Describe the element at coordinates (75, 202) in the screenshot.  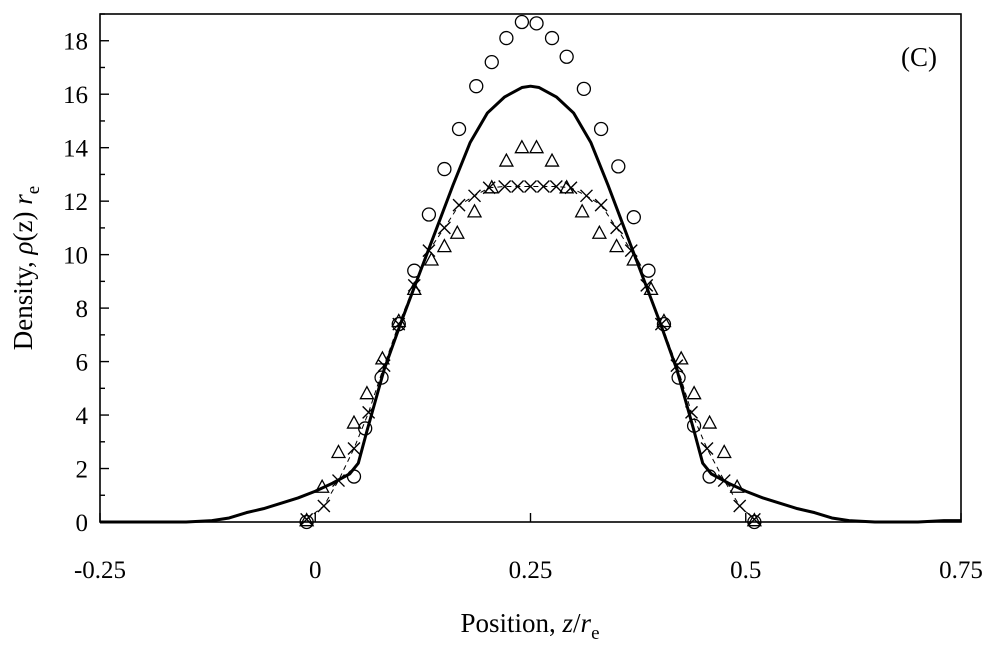
I see `y-tick-label: 12` at that location.